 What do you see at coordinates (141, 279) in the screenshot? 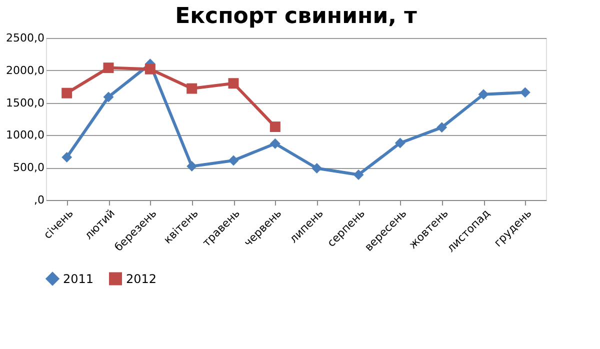
I see `legend-label: 2012` at bounding box center [141, 279].